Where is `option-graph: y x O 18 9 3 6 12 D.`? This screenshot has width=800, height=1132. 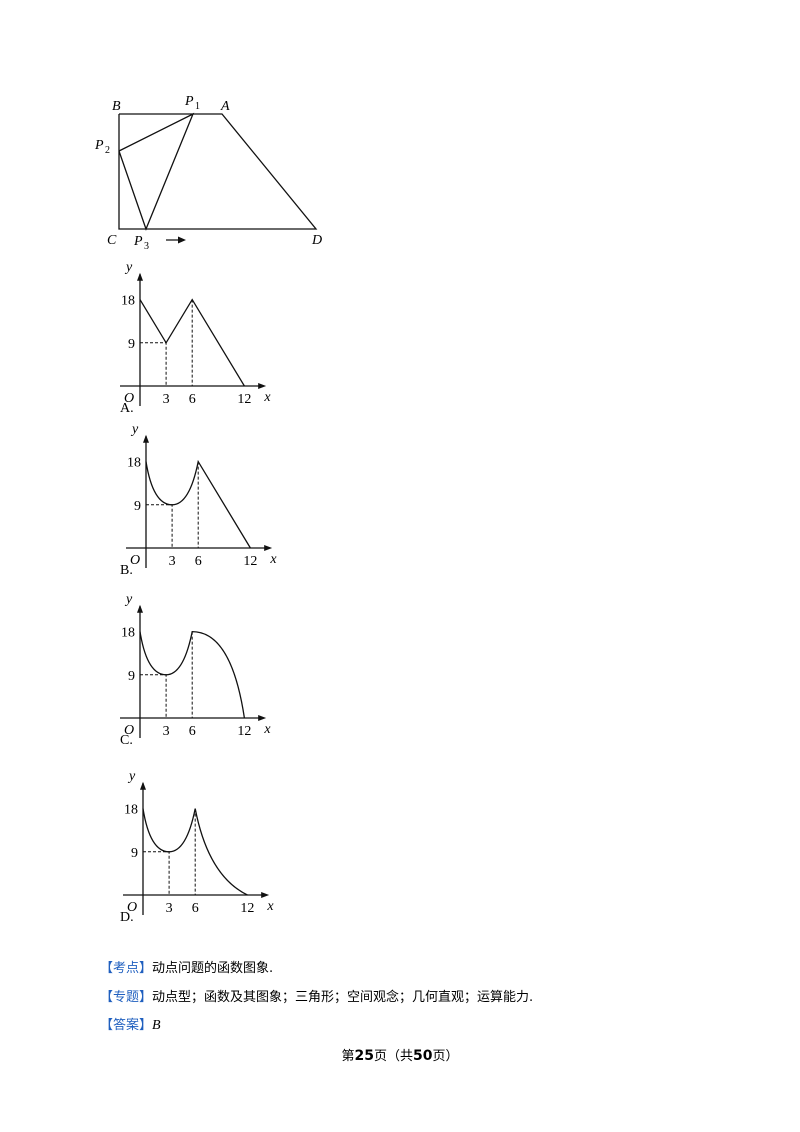 option-graph: y x O 18 9 3 6 12 D. is located at coordinates (197, 847).